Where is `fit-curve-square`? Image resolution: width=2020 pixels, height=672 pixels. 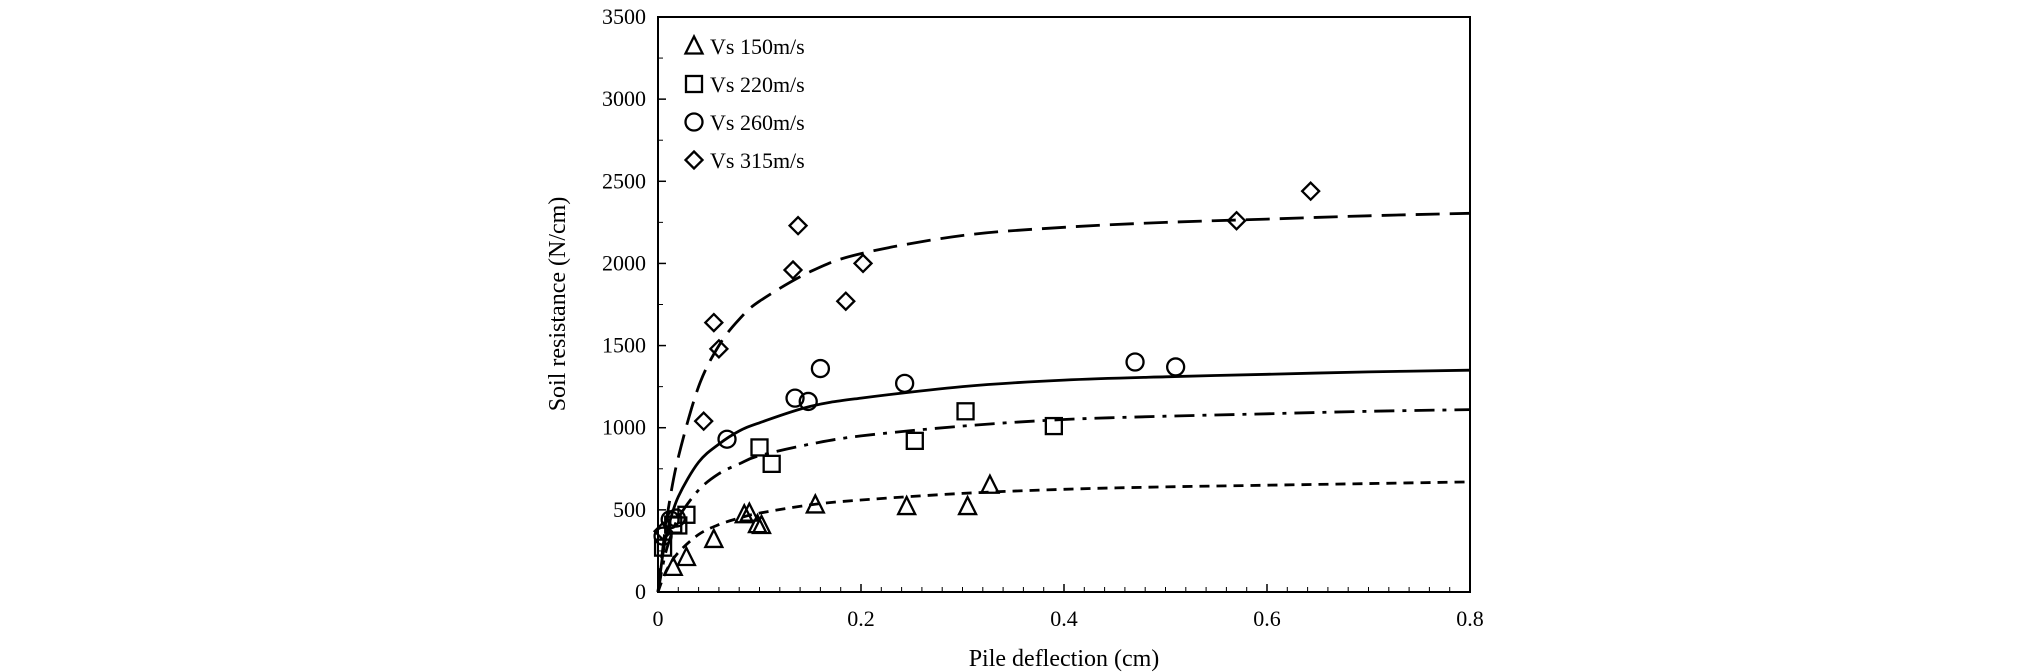
fit-curve-square is located at coordinates (1063, 500).